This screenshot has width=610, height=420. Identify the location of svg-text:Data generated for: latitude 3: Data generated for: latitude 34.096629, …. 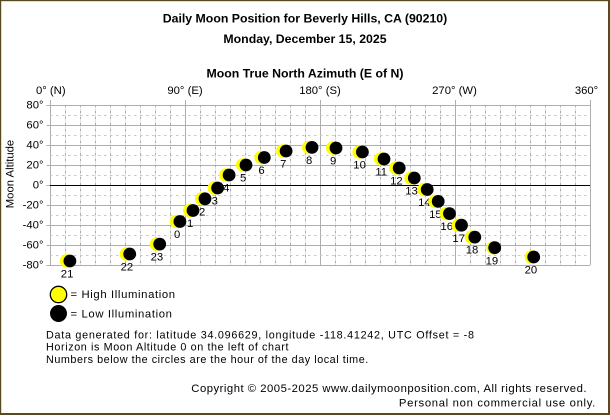
(260, 335).